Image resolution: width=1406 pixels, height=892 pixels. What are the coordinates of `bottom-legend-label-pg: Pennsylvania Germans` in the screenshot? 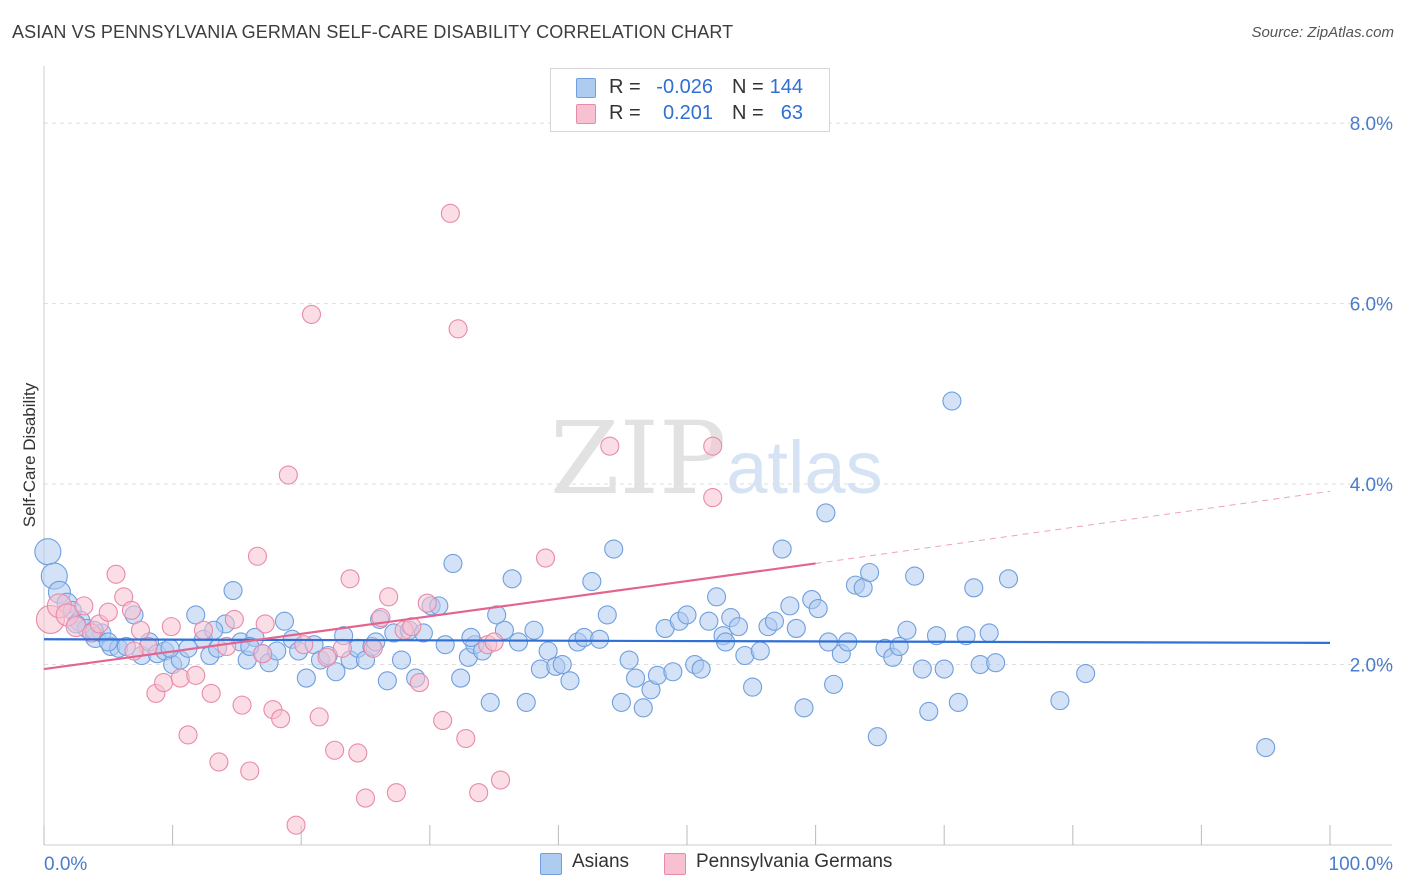 It's located at (794, 861).